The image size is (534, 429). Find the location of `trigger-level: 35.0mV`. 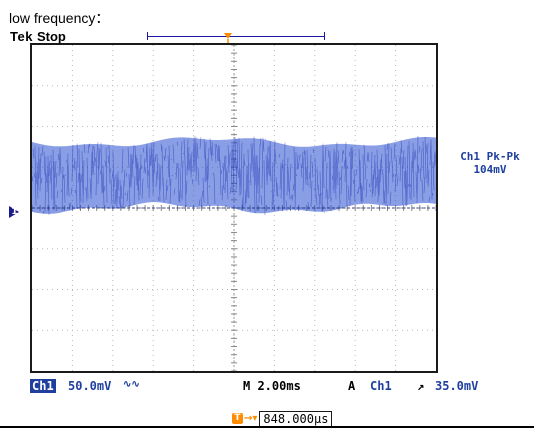

trigger-level: 35.0mV is located at coordinates (457, 386).